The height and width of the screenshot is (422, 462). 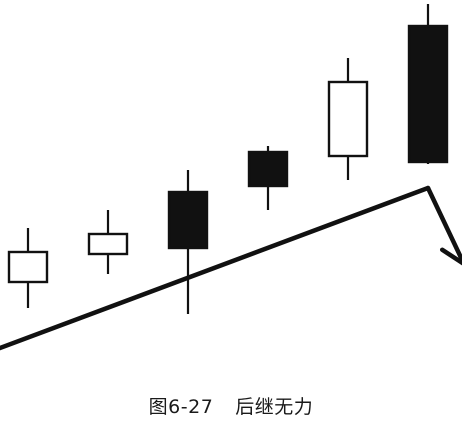 I want to click on figure-number: 图6-27, so click(x=181, y=407).